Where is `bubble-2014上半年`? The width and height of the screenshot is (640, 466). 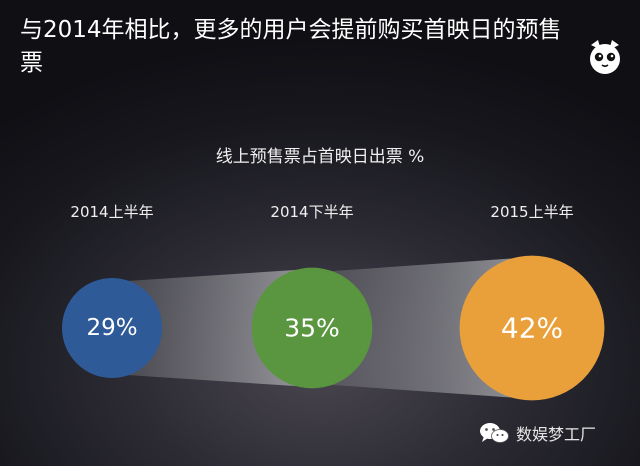 bubble-2014上半年 is located at coordinates (112, 328).